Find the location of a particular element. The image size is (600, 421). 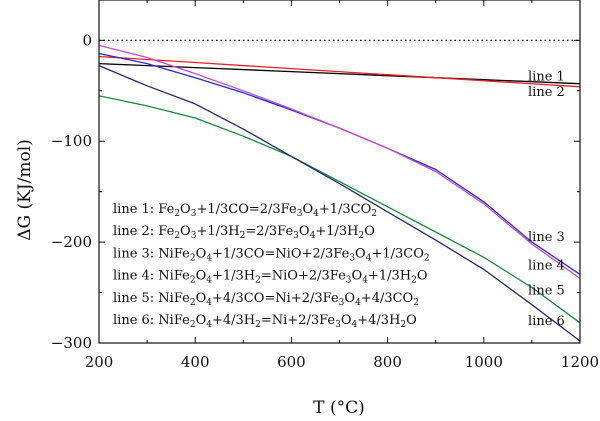

x-tick-label: 1200 is located at coordinates (580, 362).